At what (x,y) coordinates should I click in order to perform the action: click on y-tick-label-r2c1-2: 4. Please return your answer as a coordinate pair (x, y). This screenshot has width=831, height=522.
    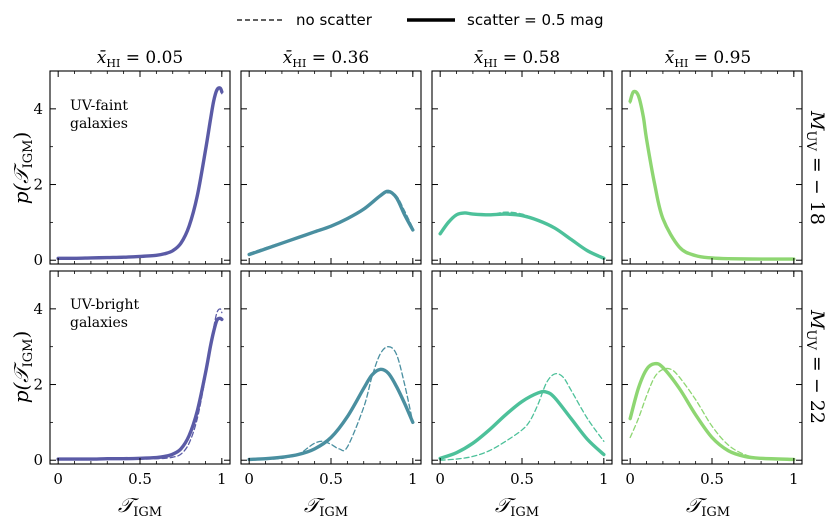
    Looking at the image, I should click on (38, 309).